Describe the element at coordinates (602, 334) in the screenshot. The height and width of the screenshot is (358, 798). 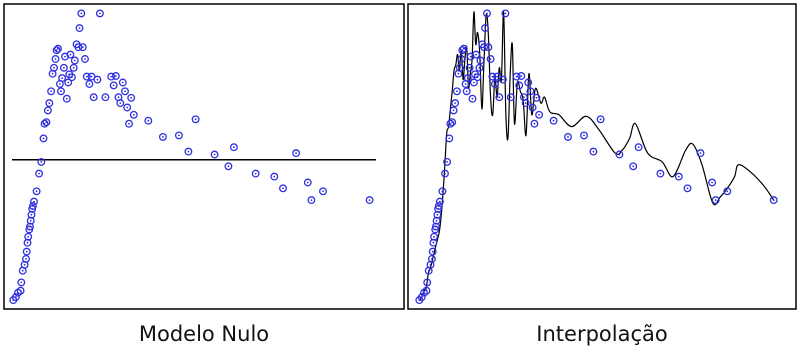
I see `caption-interpolation: Interpolação` at that location.